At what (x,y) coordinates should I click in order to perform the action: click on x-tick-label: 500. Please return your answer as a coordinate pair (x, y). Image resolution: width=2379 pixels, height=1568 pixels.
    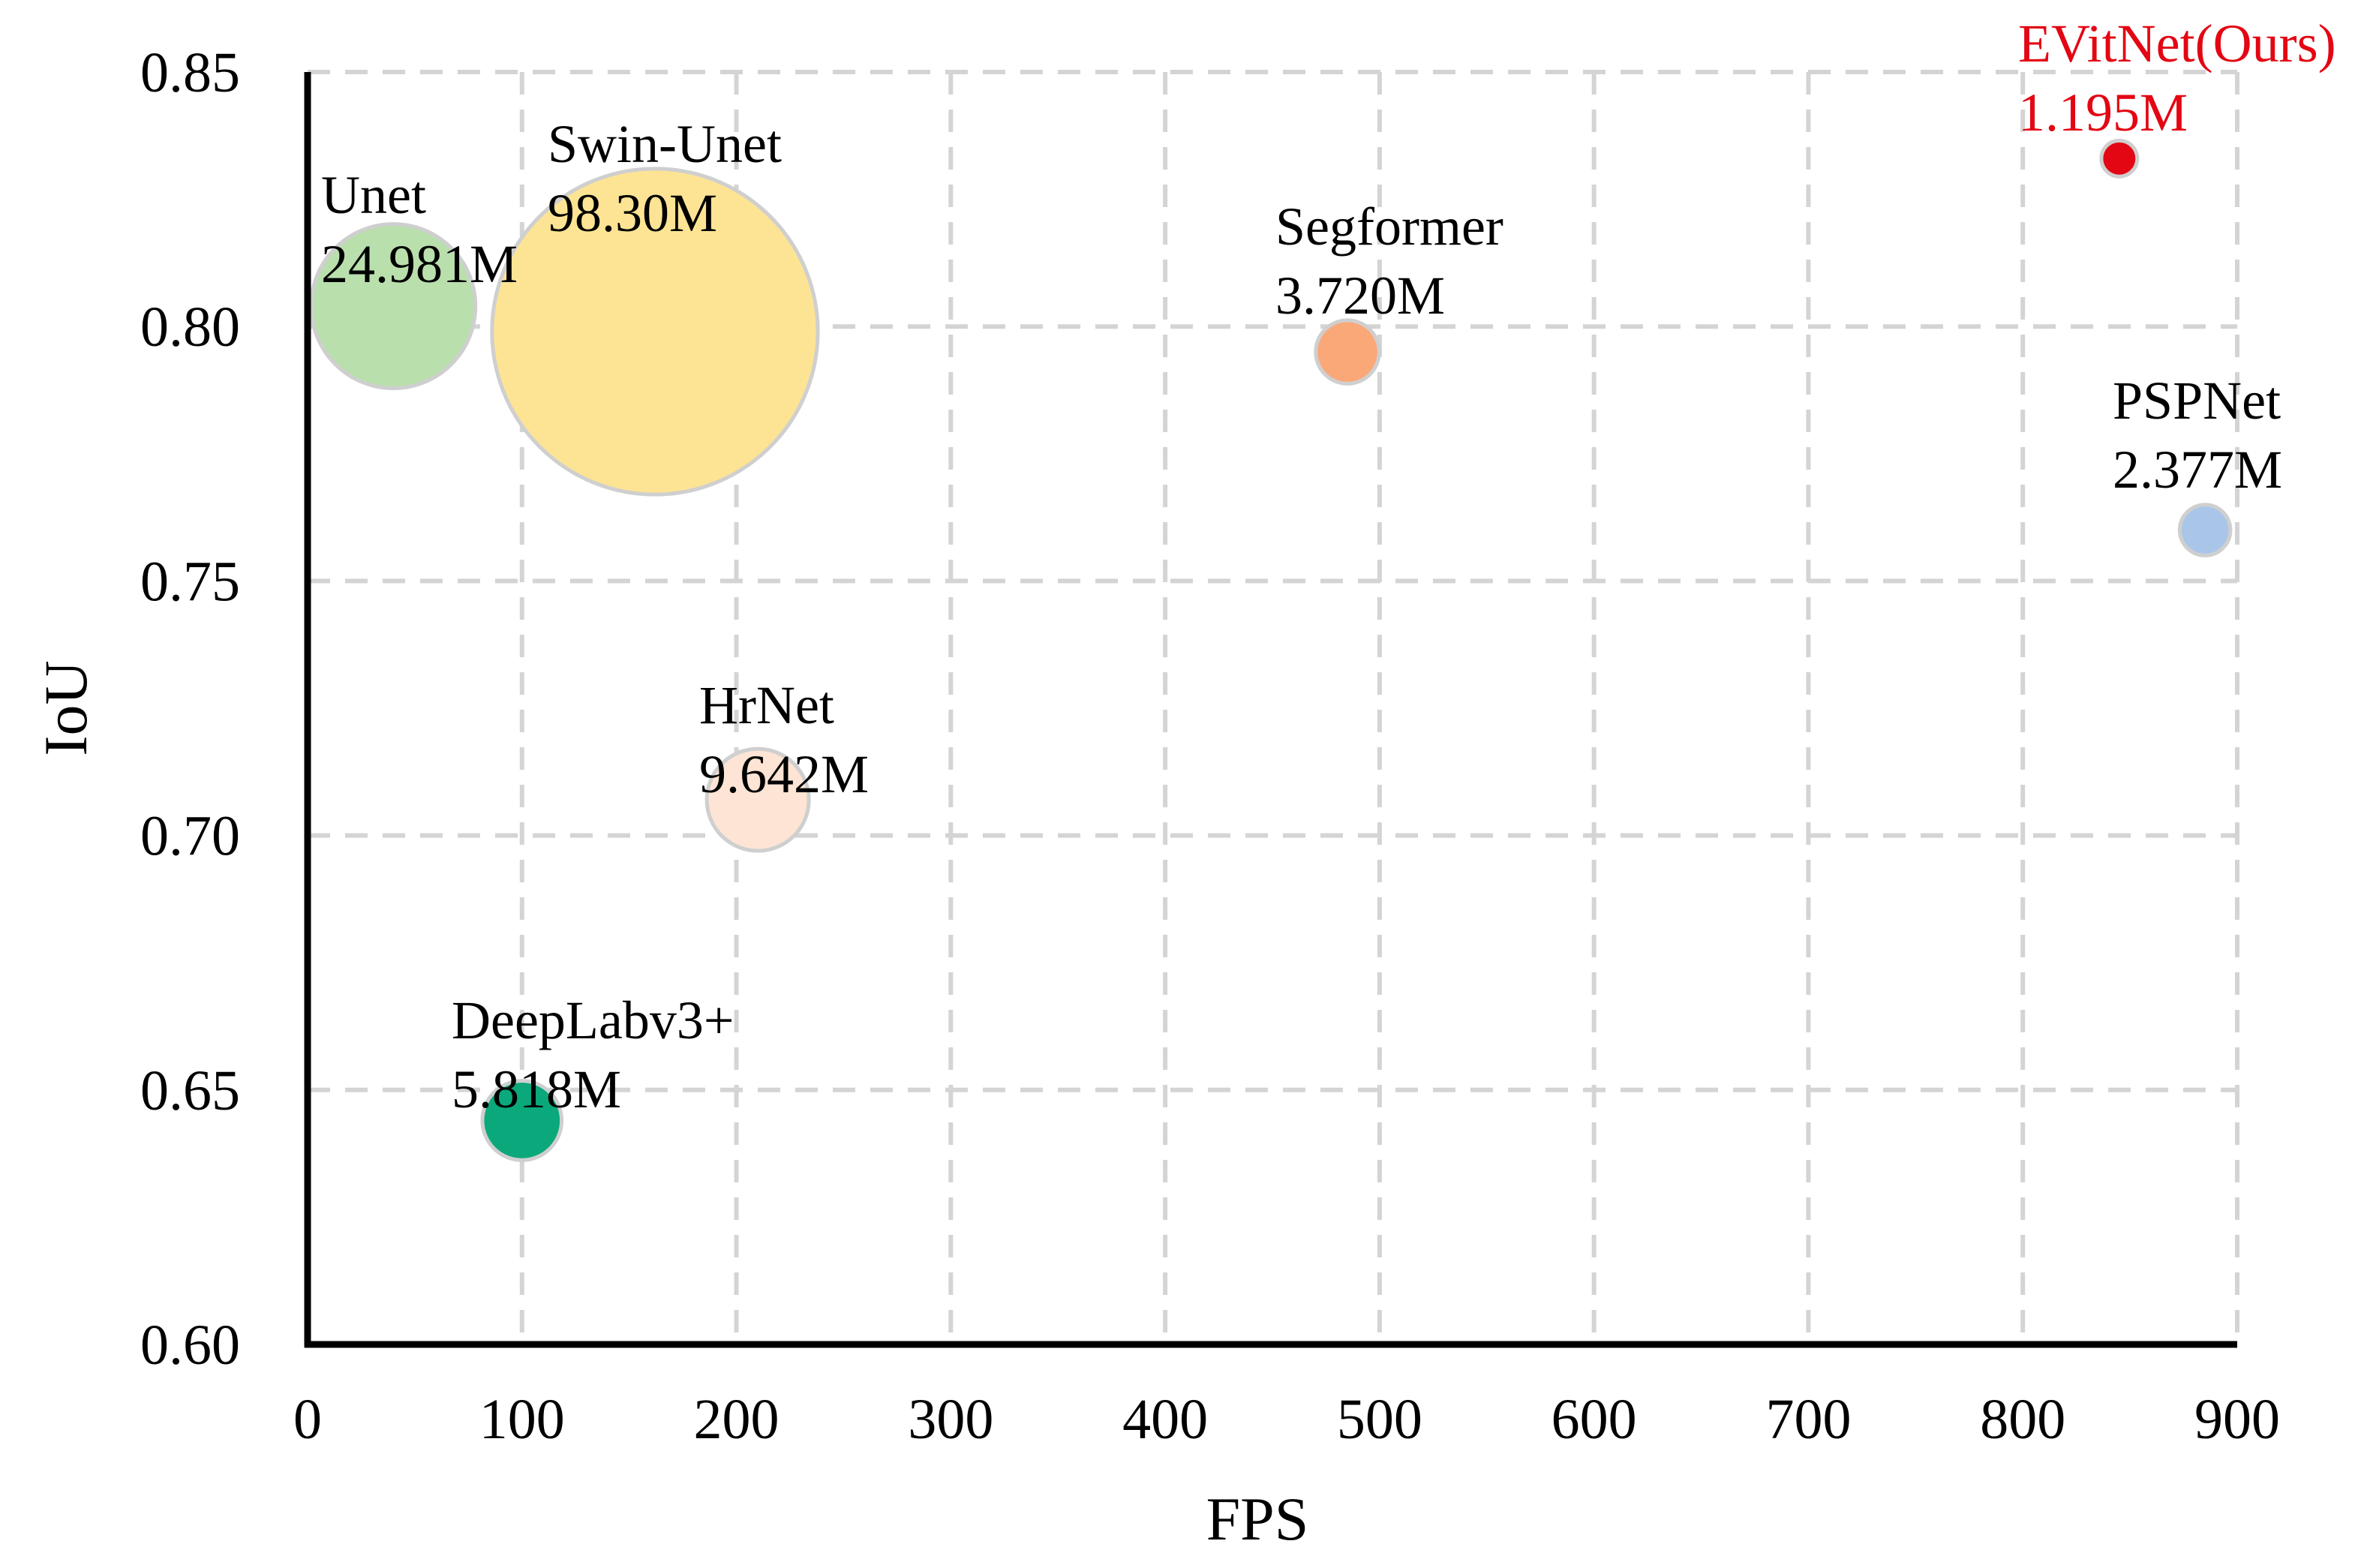
    Looking at the image, I should click on (1379, 1420).